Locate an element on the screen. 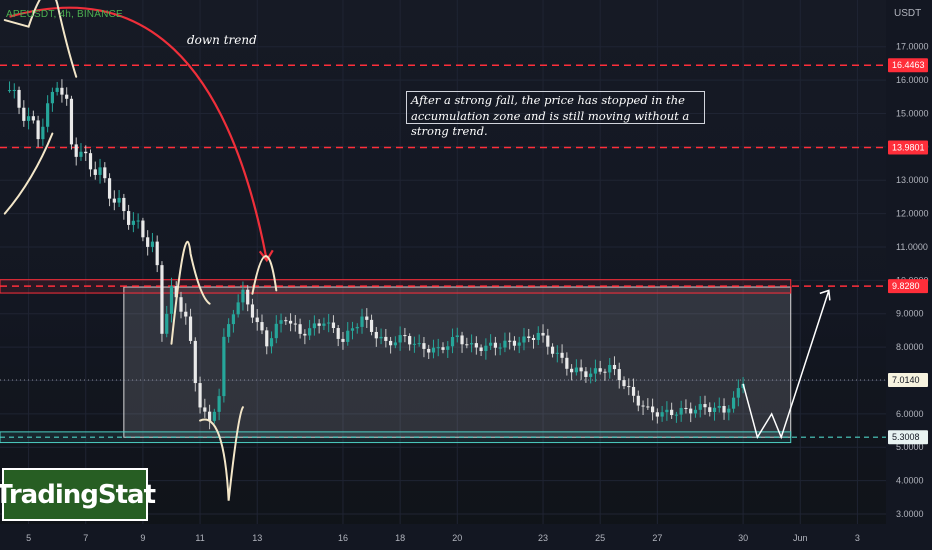 The width and height of the screenshot is (932, 550). sketch-curve is located at coordinates (190, 292).